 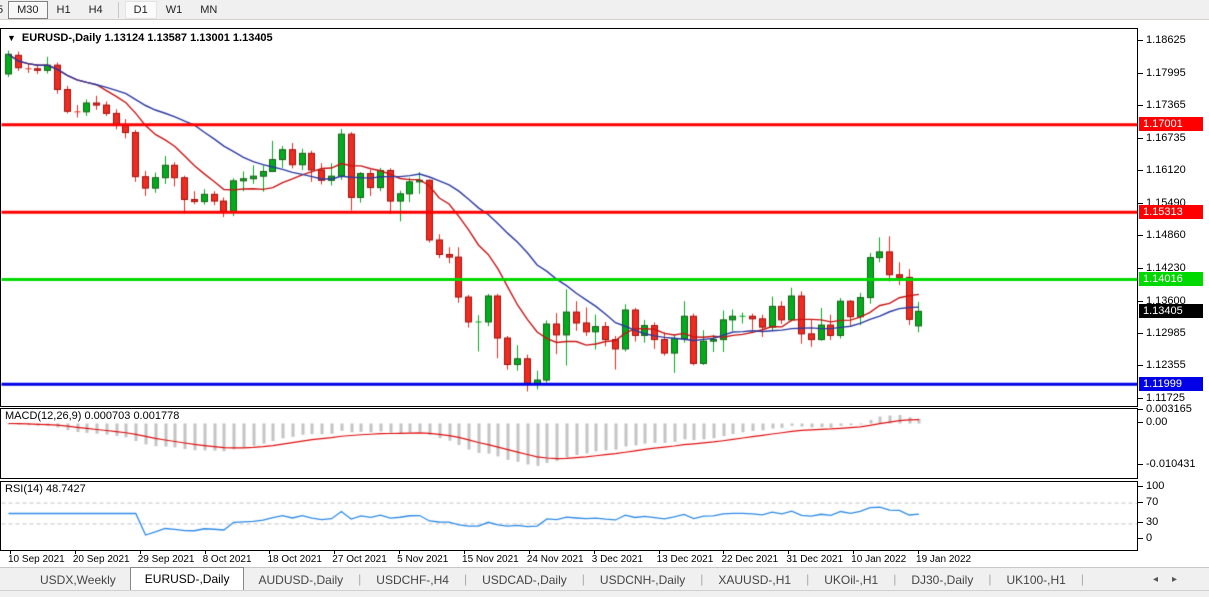 I want to click on macd-panel: MACD(12,26,9) 0.000703 0.001778, so click(x=569, y=443).